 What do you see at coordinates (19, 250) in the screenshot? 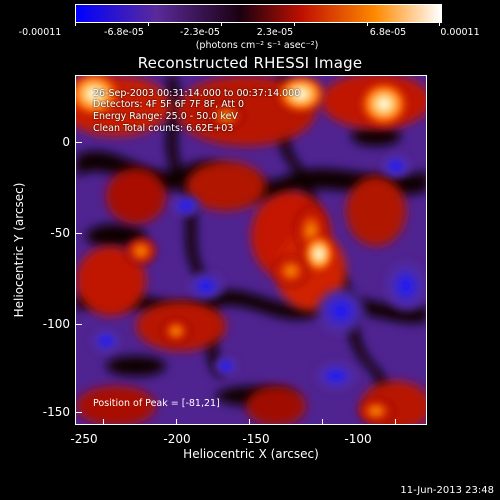
I see `y-axis-label: Heliocentric Y (arcsec)` at bounding box center [19, 250].